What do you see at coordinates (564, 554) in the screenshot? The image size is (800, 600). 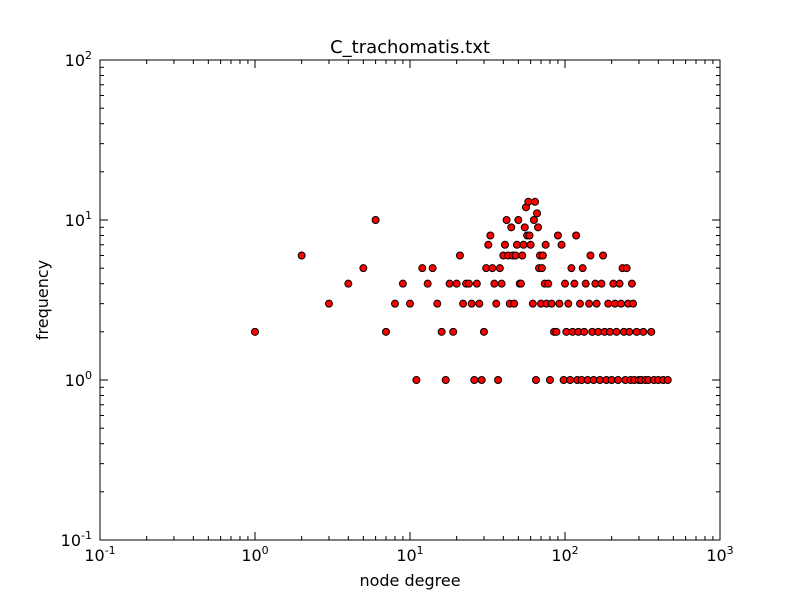 I see `x-tick-label: 10²` at bounding box center [564, 554].